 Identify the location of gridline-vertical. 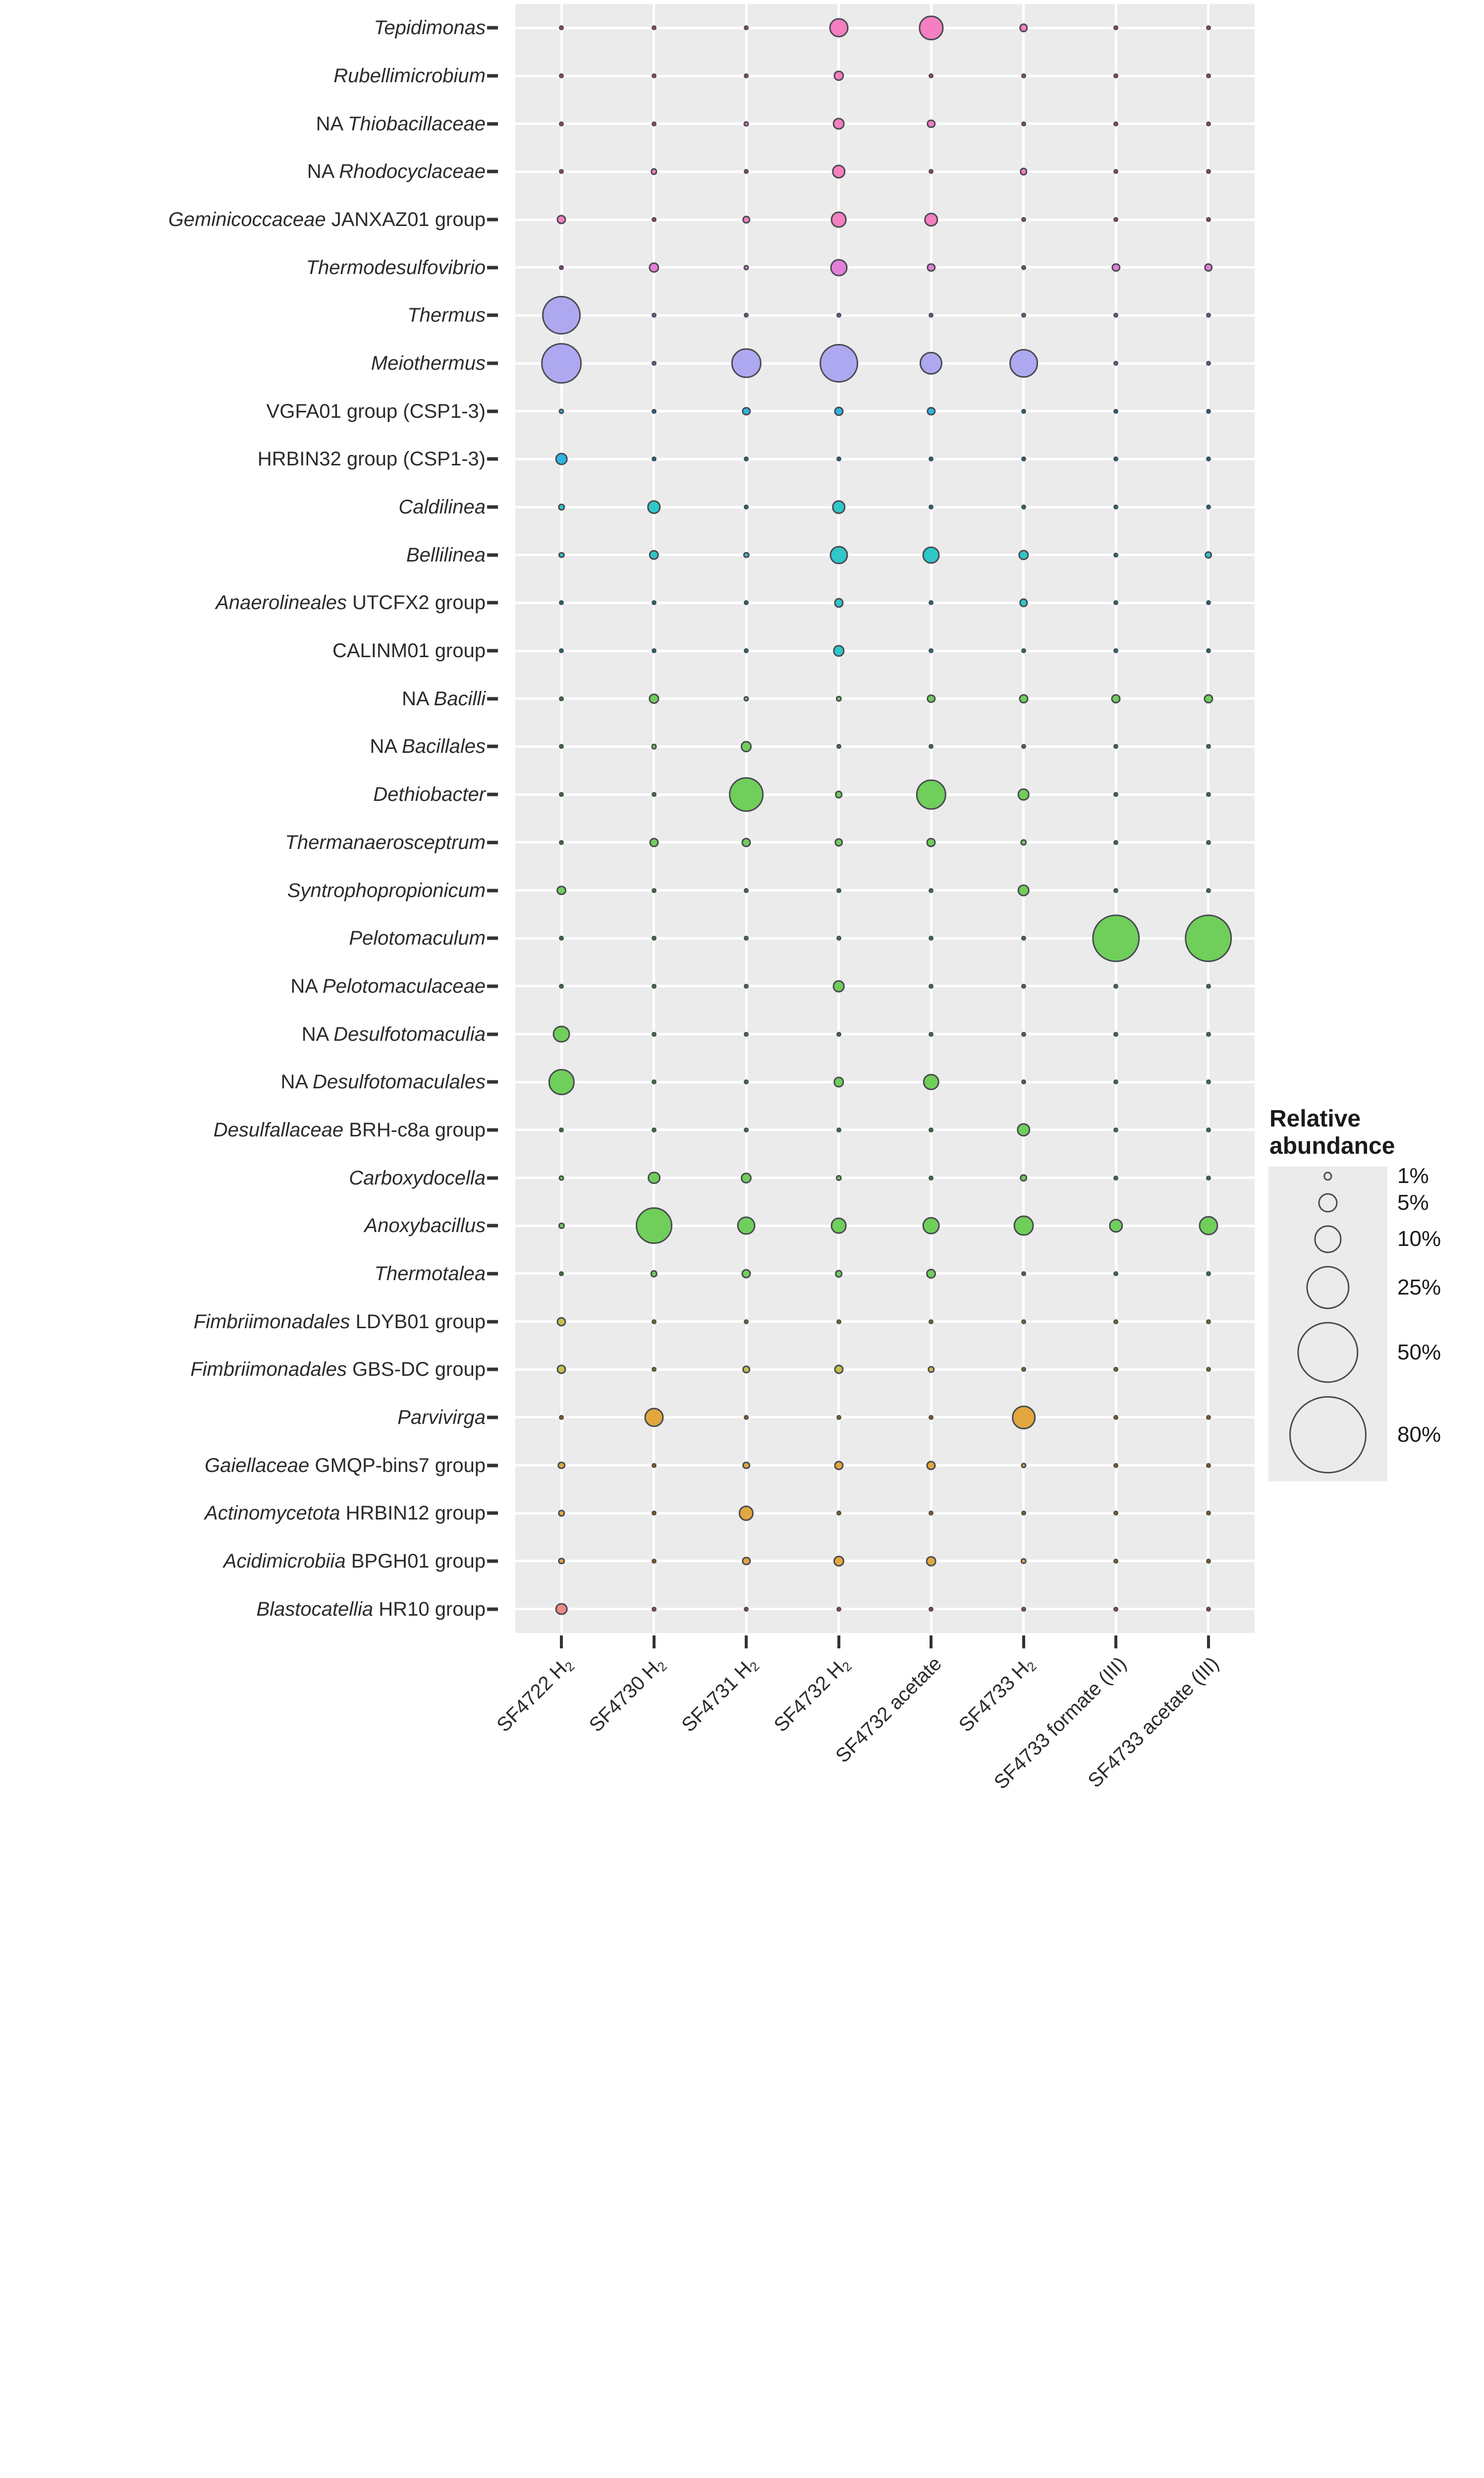
(839, 818).